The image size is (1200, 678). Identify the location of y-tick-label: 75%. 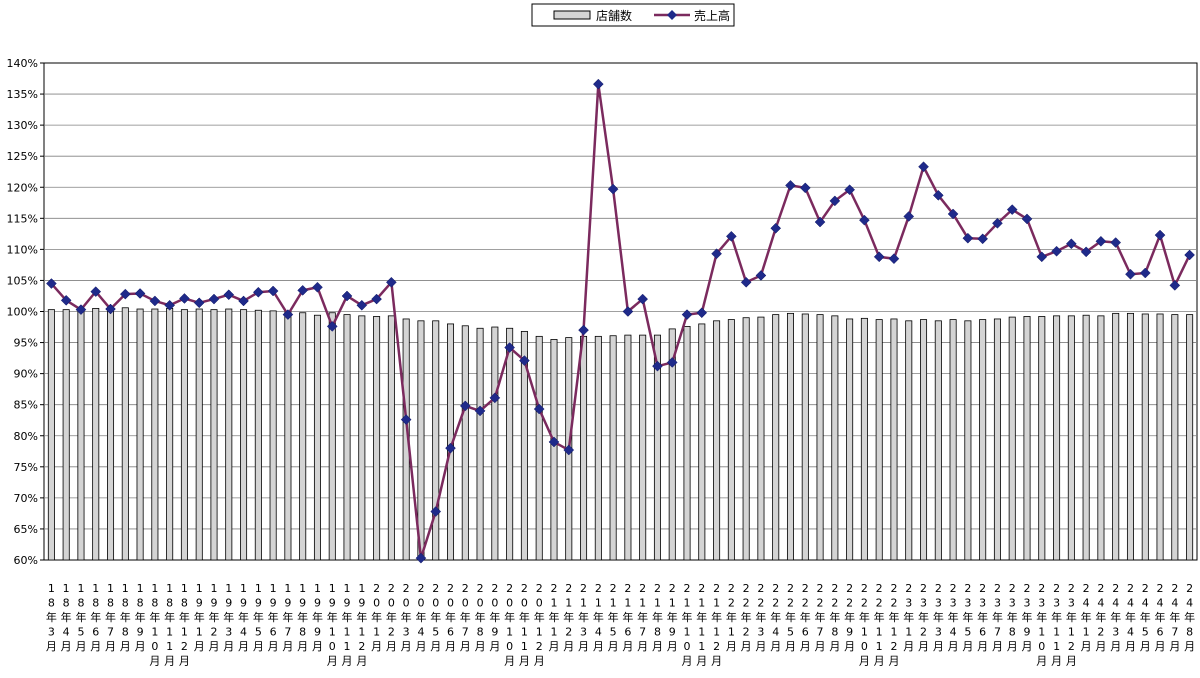
(26, 467).